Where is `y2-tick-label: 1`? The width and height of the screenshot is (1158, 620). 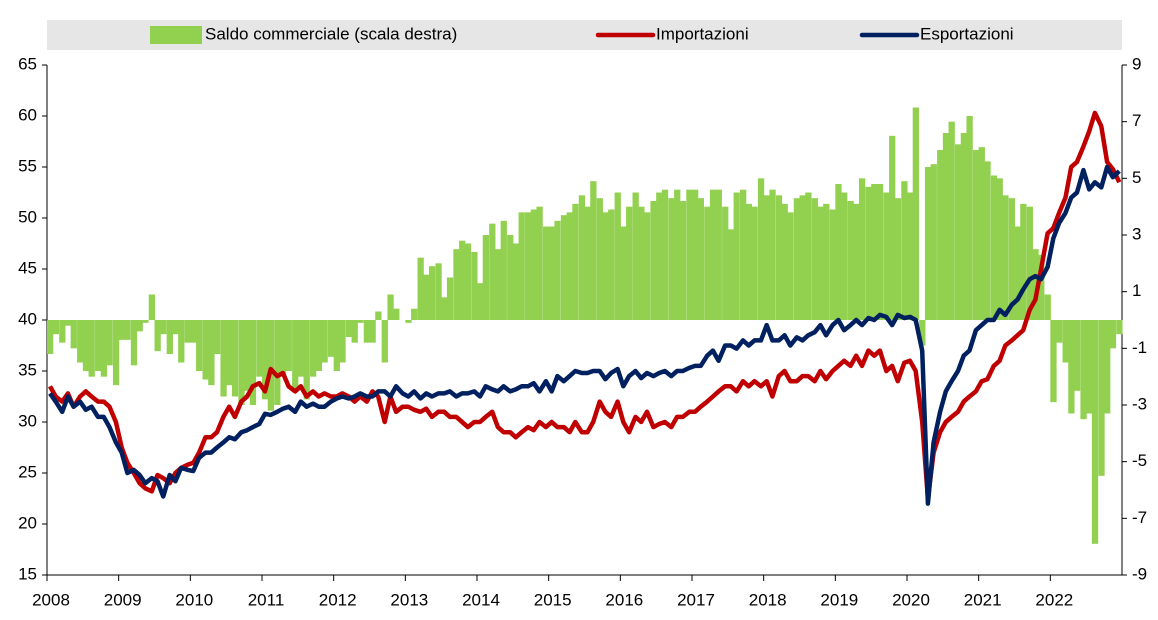
y2-tick-label: 1 is located at coordinates (1136, 290).